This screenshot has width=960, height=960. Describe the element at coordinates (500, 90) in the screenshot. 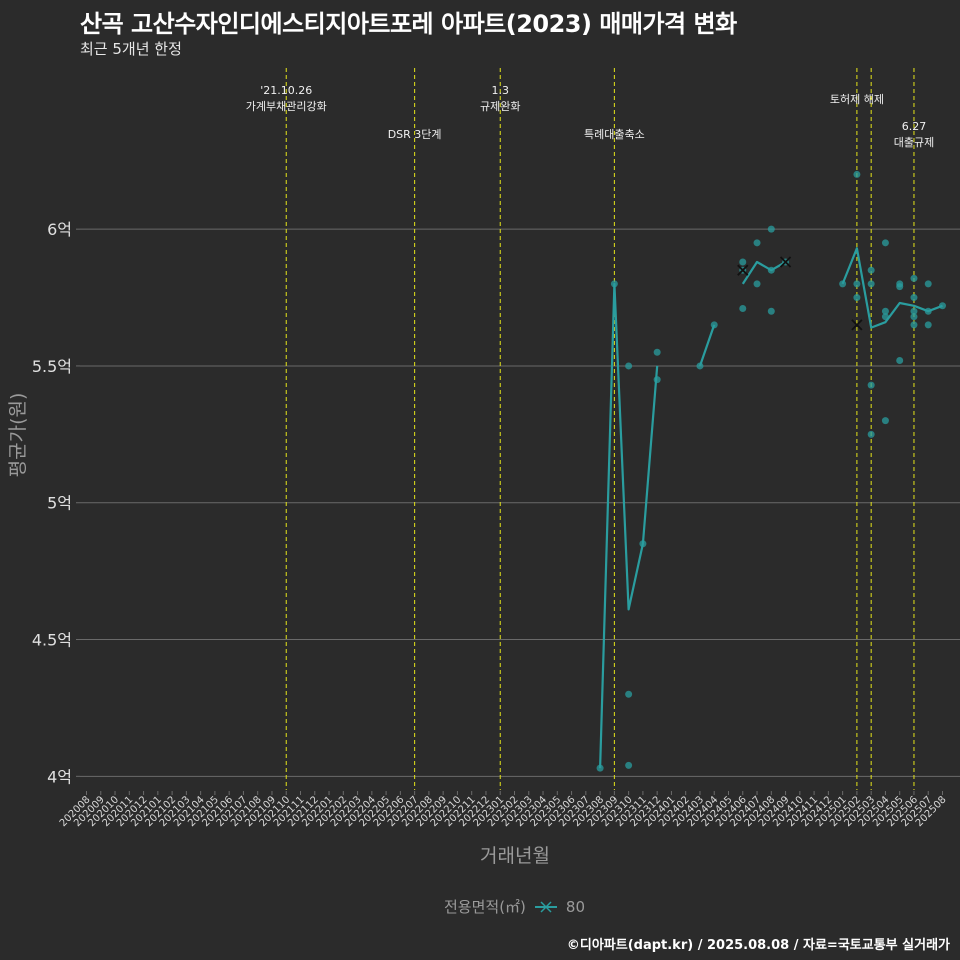

I see `event-label: 1.3` at that location.